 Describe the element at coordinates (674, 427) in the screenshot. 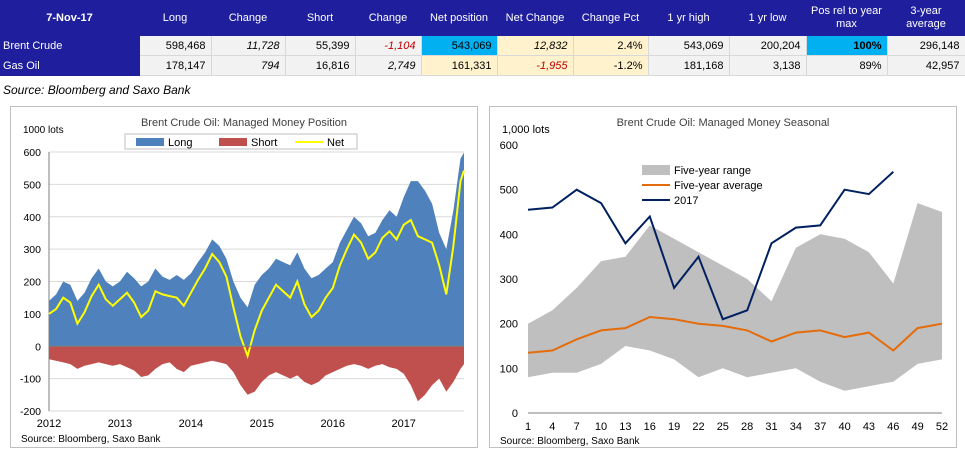

I see `x-tick-label: 19` at that location.